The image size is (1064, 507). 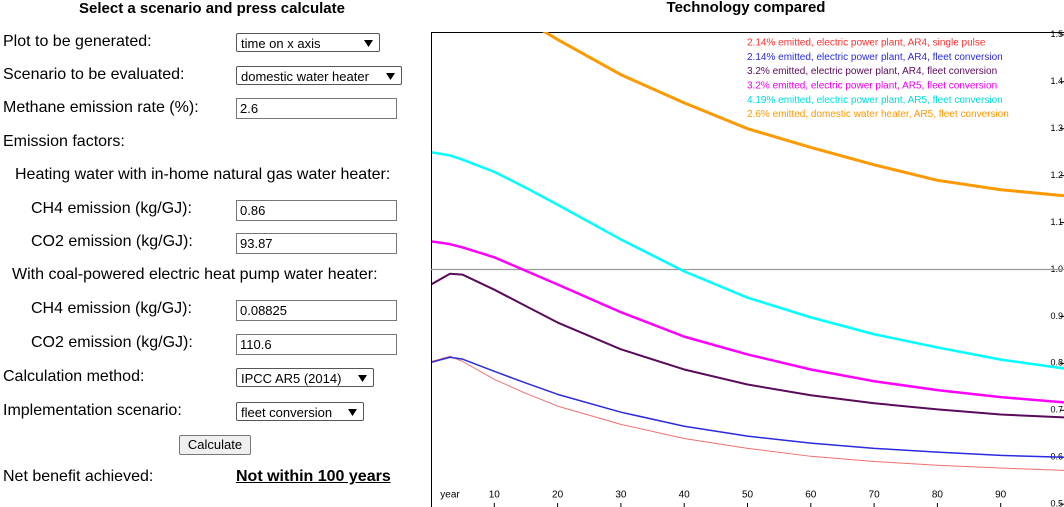 What do you see at coordinates (305, 76) in the screenshot?
I see `select-value: domestic water heater` at bounding box center [305, 76].